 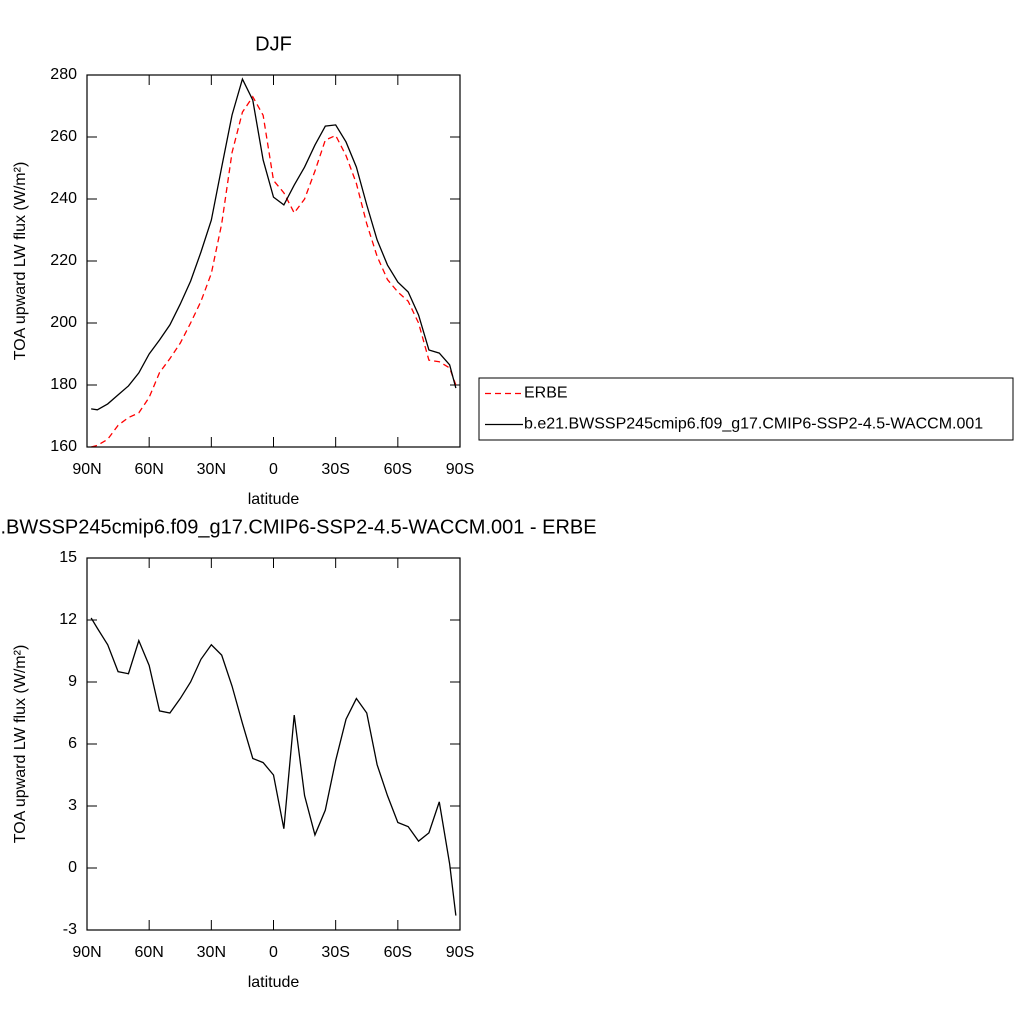 What do you see at coordinates (63, 384) in the screenshot?
I see `y-tick-label: 180` at bounding box center [63, 384].